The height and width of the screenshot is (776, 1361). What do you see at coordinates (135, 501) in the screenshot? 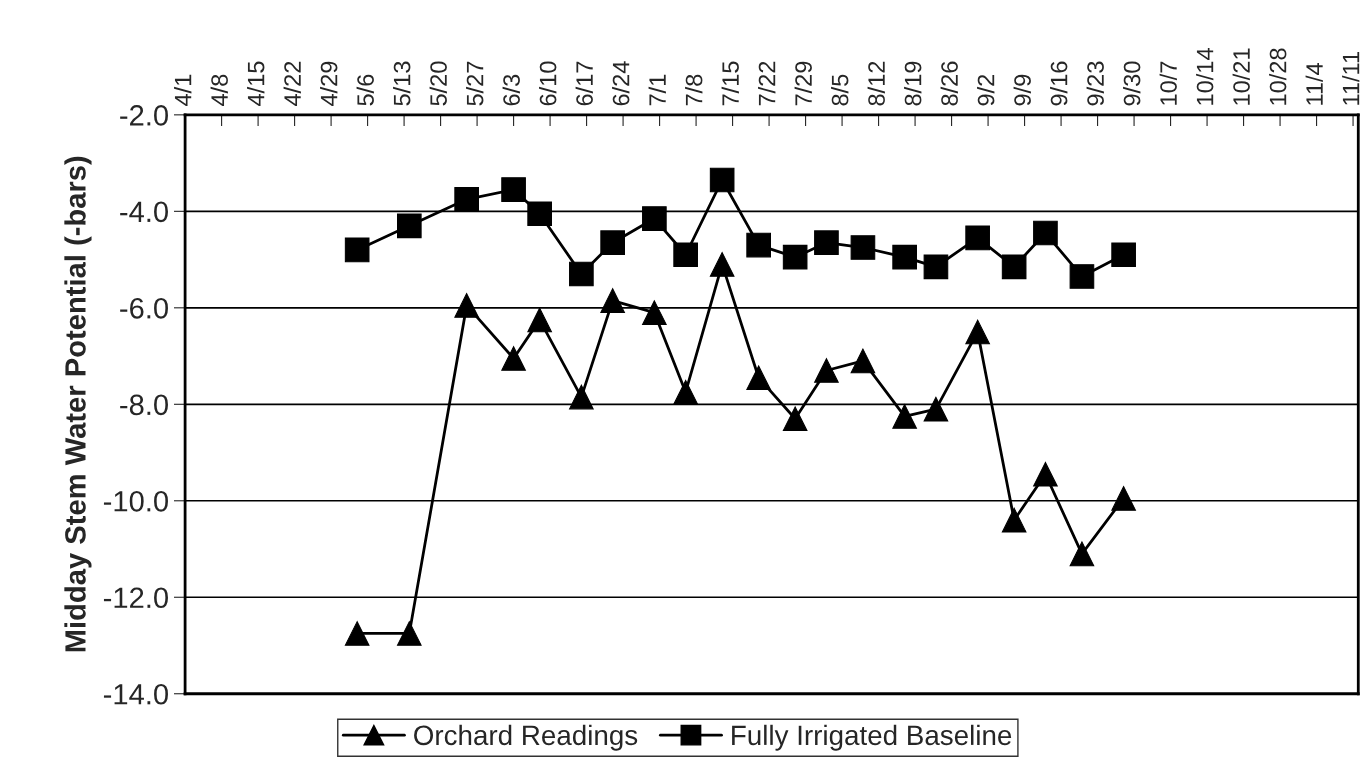
I see `y-tick-label: -10.0` at bounding box center [135, 501].